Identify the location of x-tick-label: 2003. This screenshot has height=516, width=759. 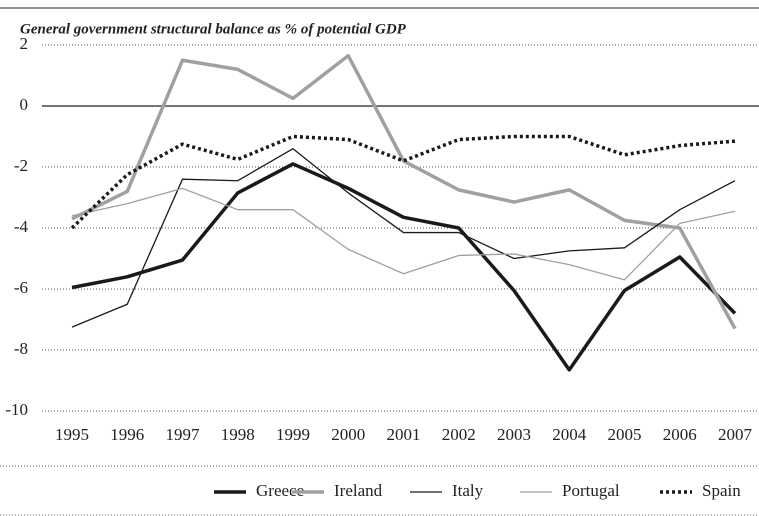
(514, 434).